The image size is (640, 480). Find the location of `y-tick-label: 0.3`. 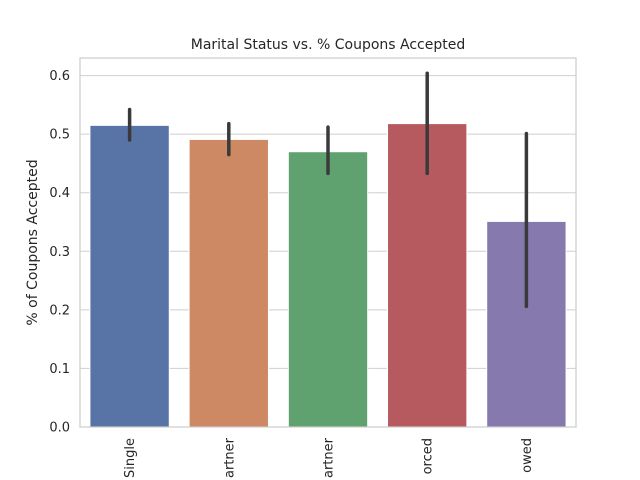

y-tick-label: 0.3 is located at coordinates (59, 252).